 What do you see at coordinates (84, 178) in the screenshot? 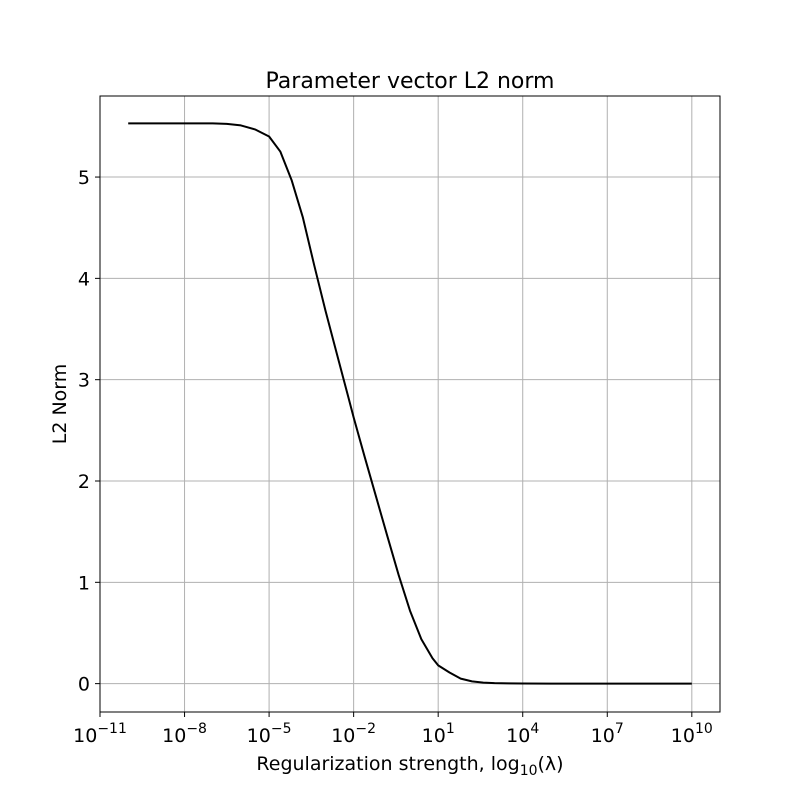
I see `y-tick-label: 5` at bounding box center [84, 178].